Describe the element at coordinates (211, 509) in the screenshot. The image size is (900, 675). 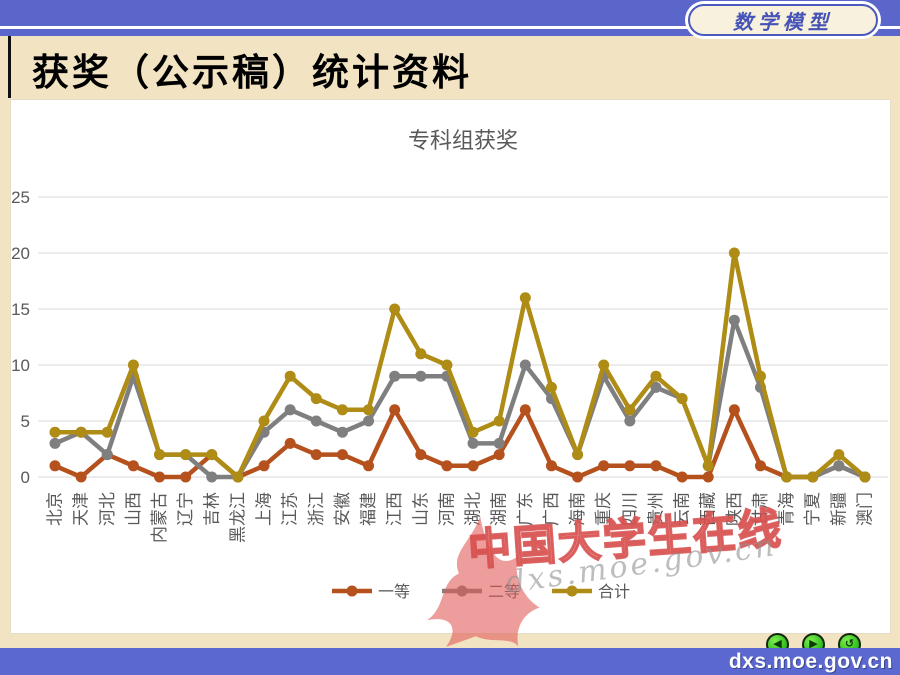
I see `x-axis-tick-label: 吉林` at that location.